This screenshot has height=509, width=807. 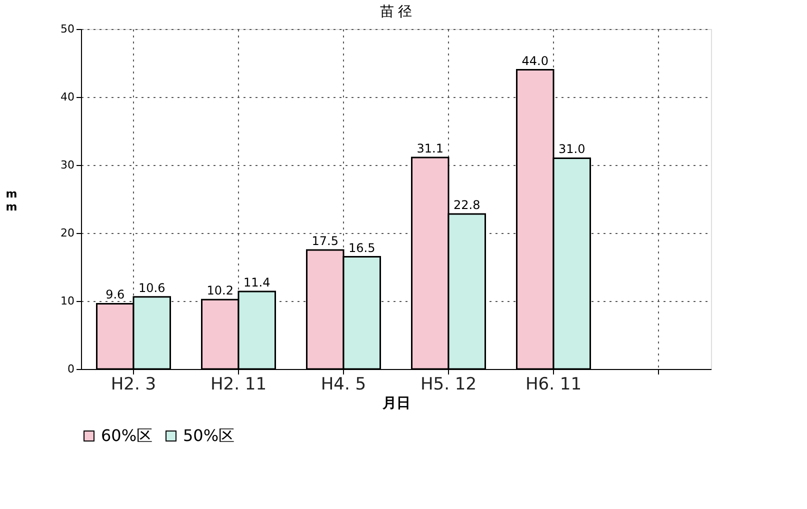 I want to click on x-tick-label: H2. 11, so click(x=238, y=384).